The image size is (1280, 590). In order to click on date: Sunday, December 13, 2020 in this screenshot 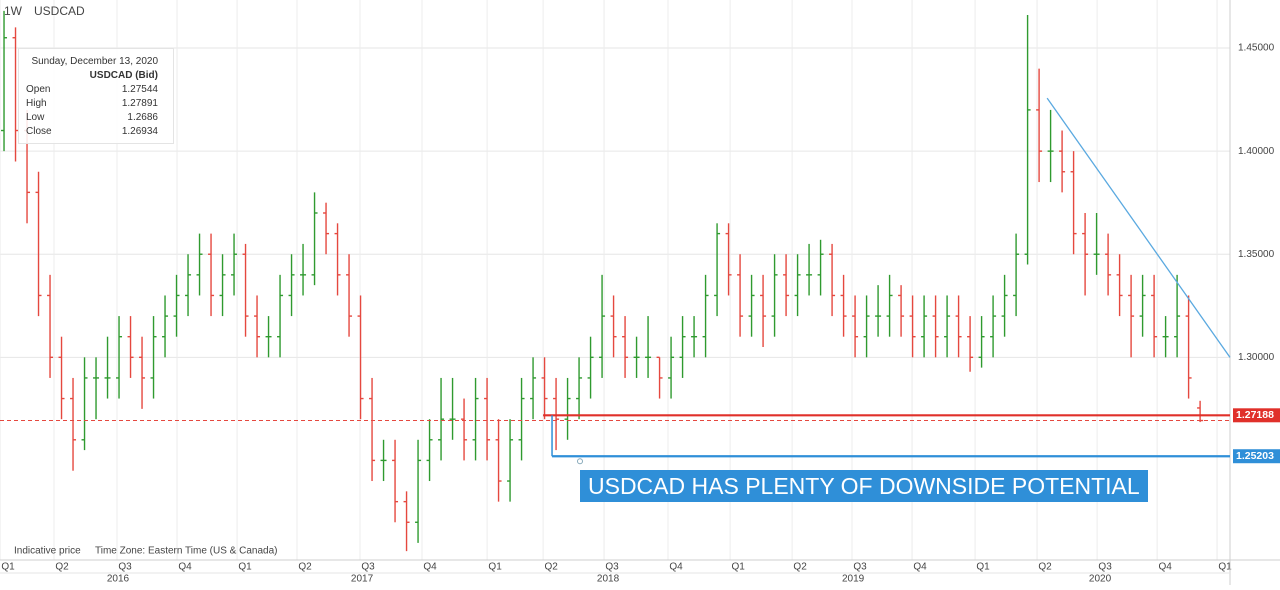, I will do `click(94, 61)`.